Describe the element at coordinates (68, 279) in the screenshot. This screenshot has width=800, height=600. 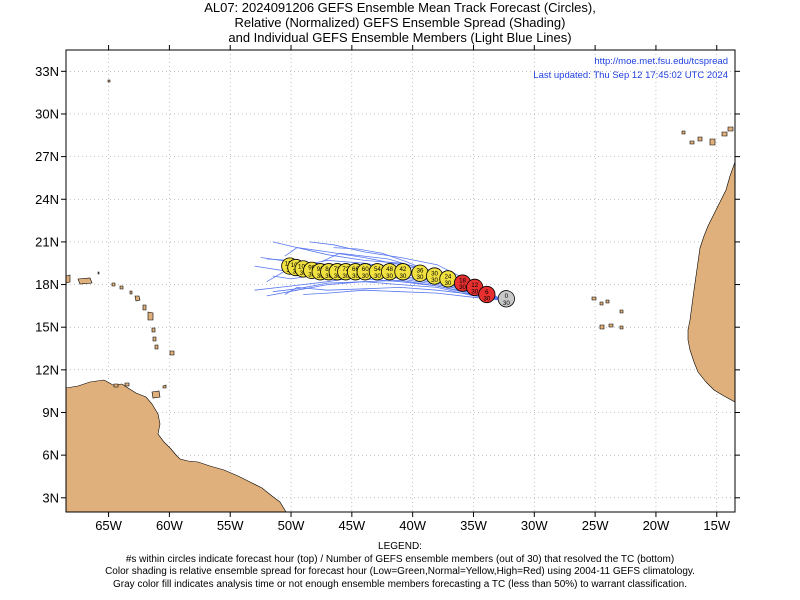
I see `hispaniola-land` at that location.